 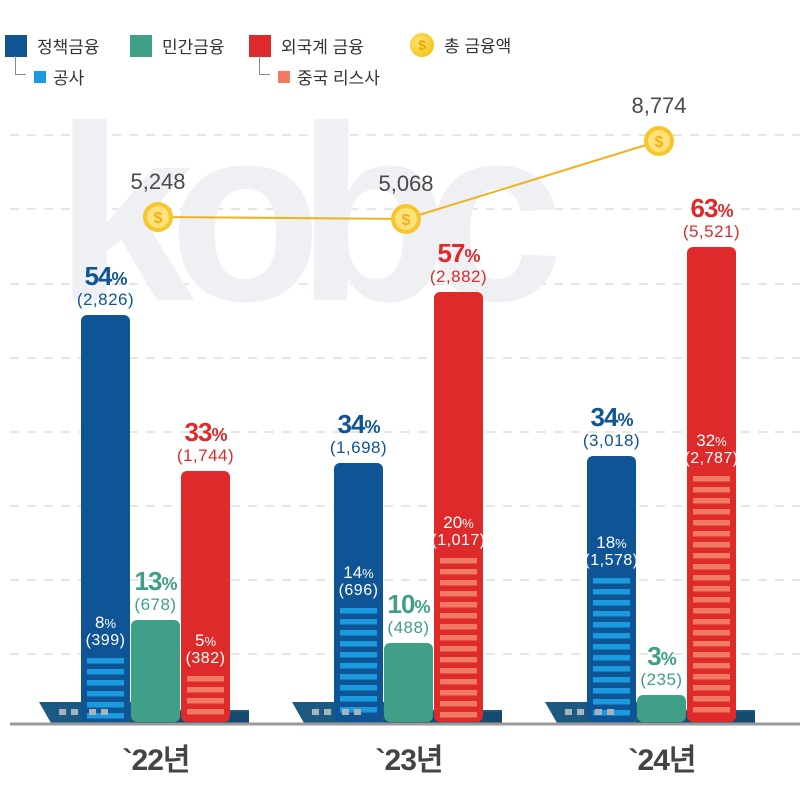 What do you see at coordinates (662, 760) in the screenshot?
I see `x-tick-label: `24년` at bounding box center [662, 760].